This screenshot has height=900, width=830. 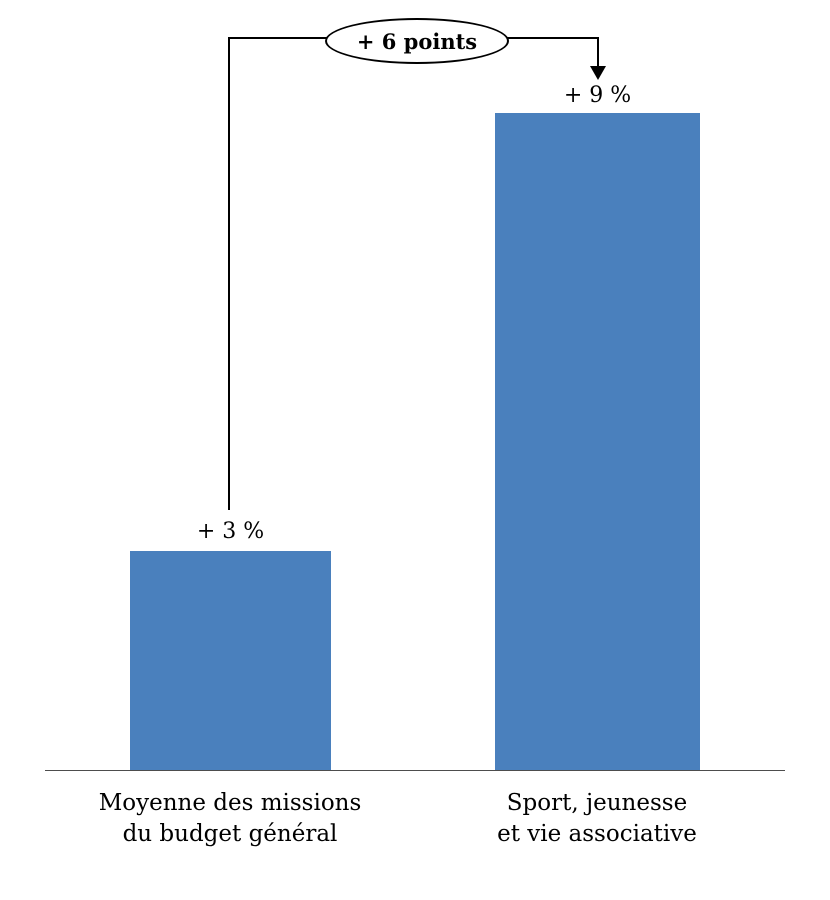 I want to click on difference-annotation-label: + 6 points, so click(x=417, y=41).